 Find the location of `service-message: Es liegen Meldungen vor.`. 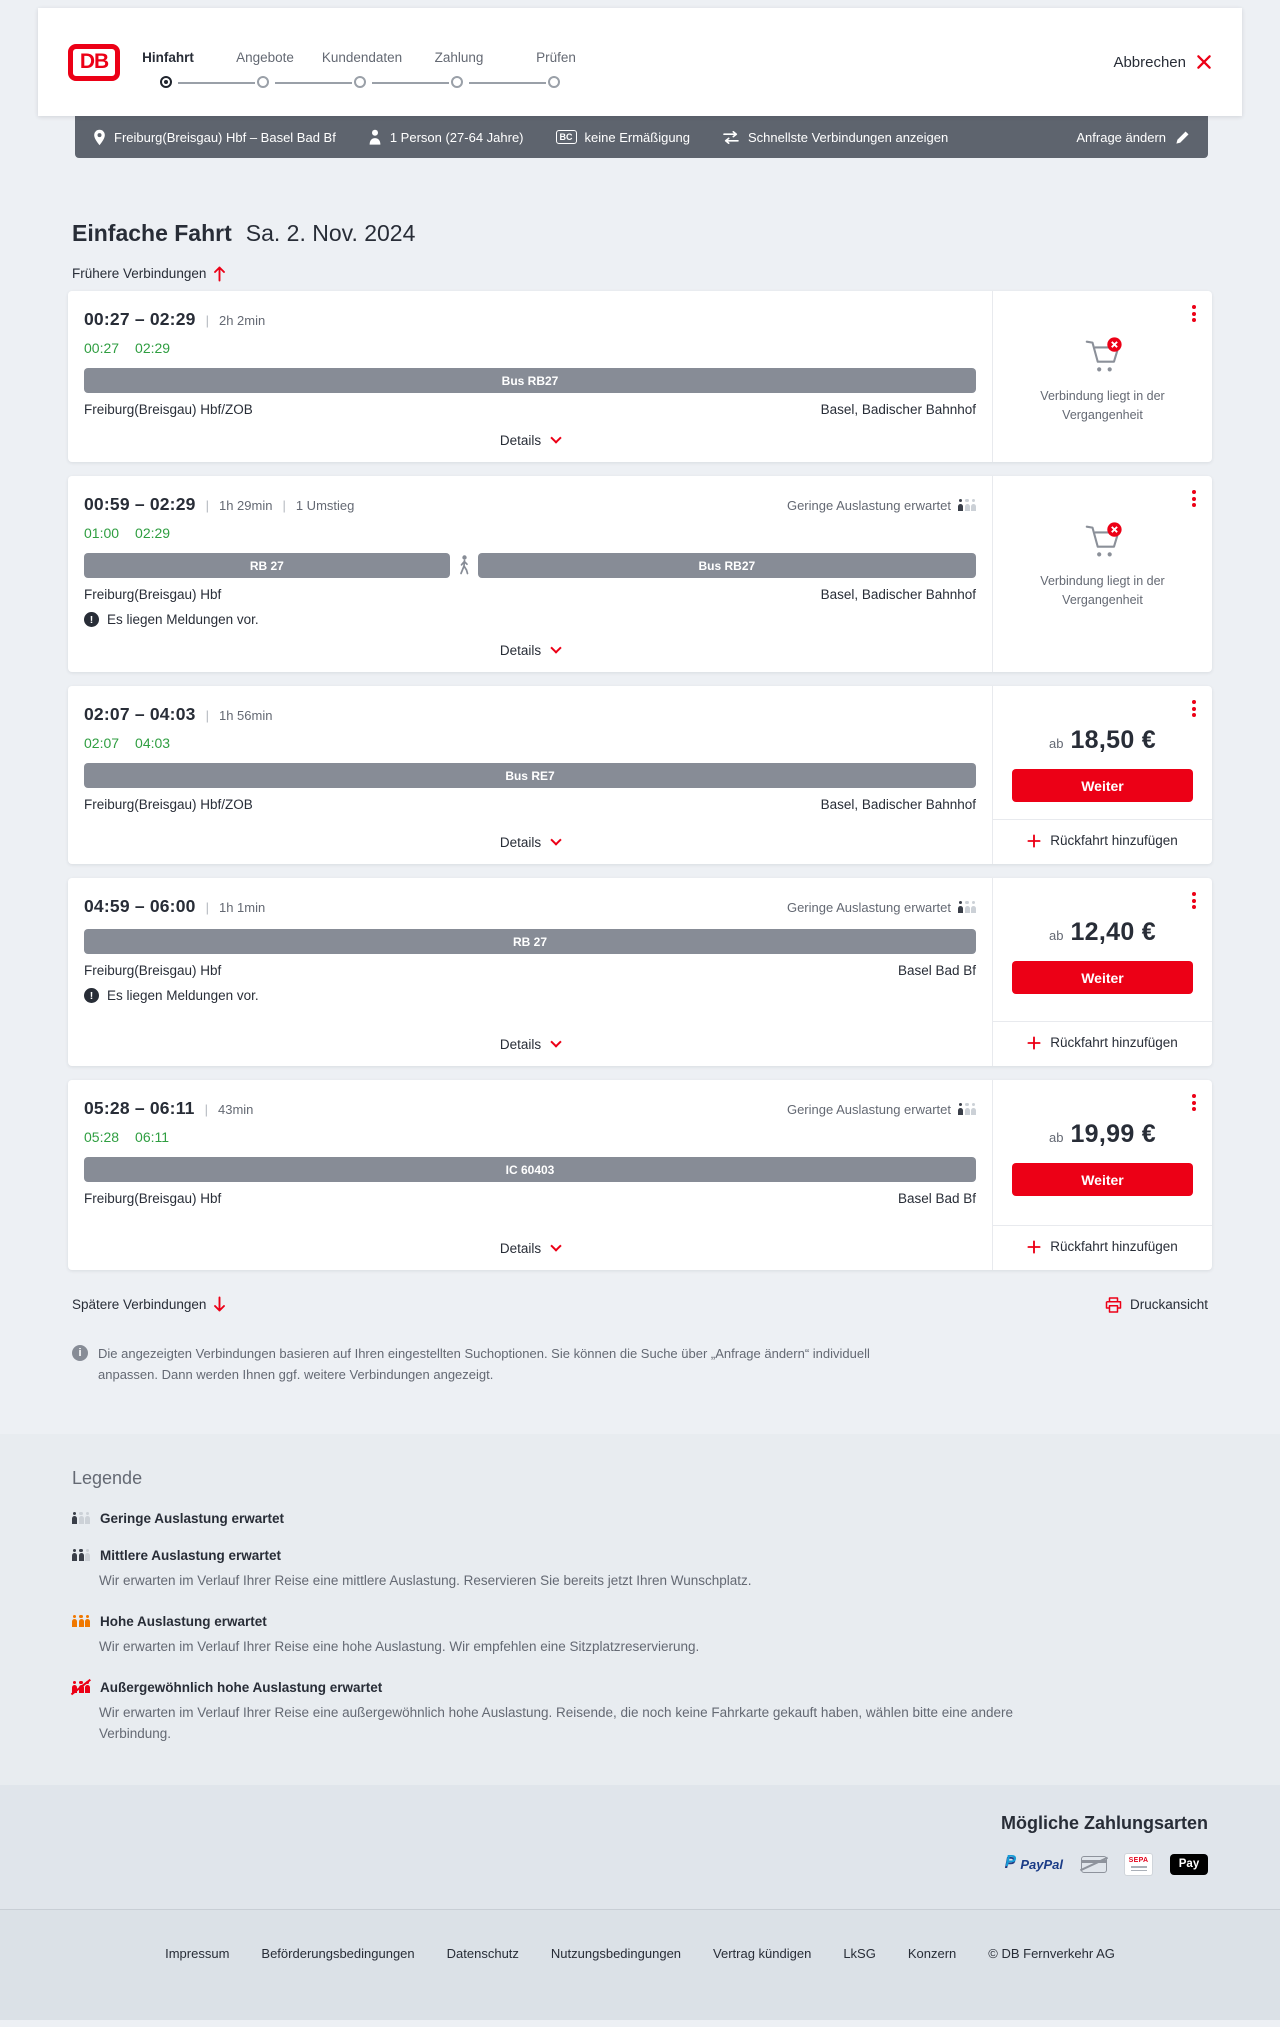

service-message: Es liegen Meldungen vor. is located at coordinates (530, 619).